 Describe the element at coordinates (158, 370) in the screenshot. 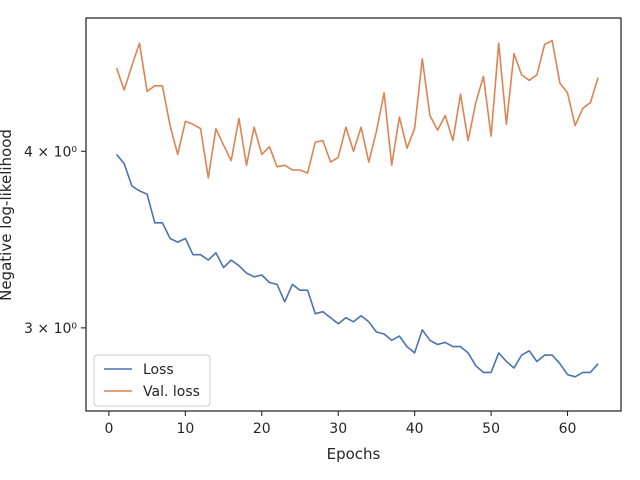

I see `legend-label-loss: Loss` at that location.